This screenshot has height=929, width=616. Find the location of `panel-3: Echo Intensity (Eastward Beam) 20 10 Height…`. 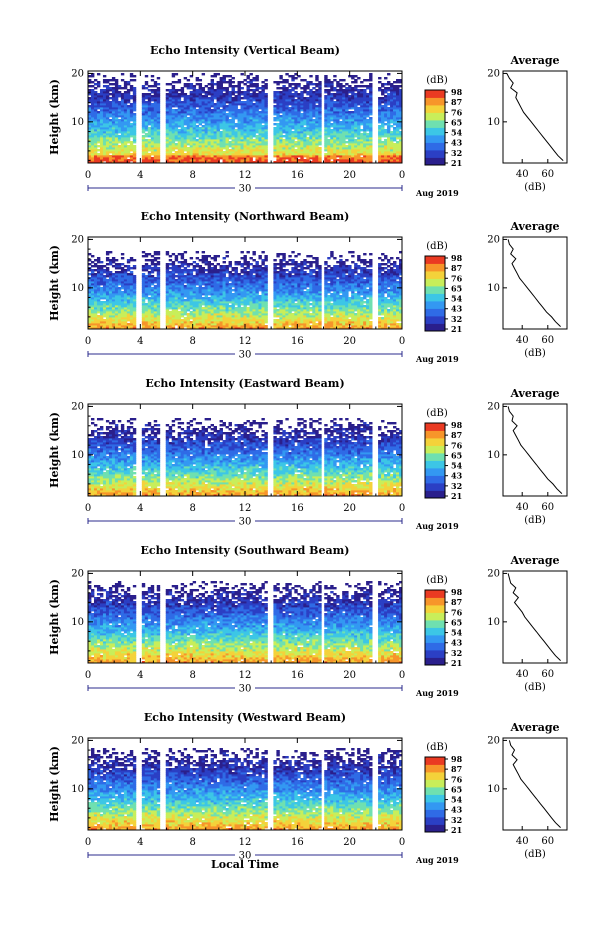

panel-3: Echo Intensity (Eastward Beam) 20 10 Height… is located at coordinates (308, 454).